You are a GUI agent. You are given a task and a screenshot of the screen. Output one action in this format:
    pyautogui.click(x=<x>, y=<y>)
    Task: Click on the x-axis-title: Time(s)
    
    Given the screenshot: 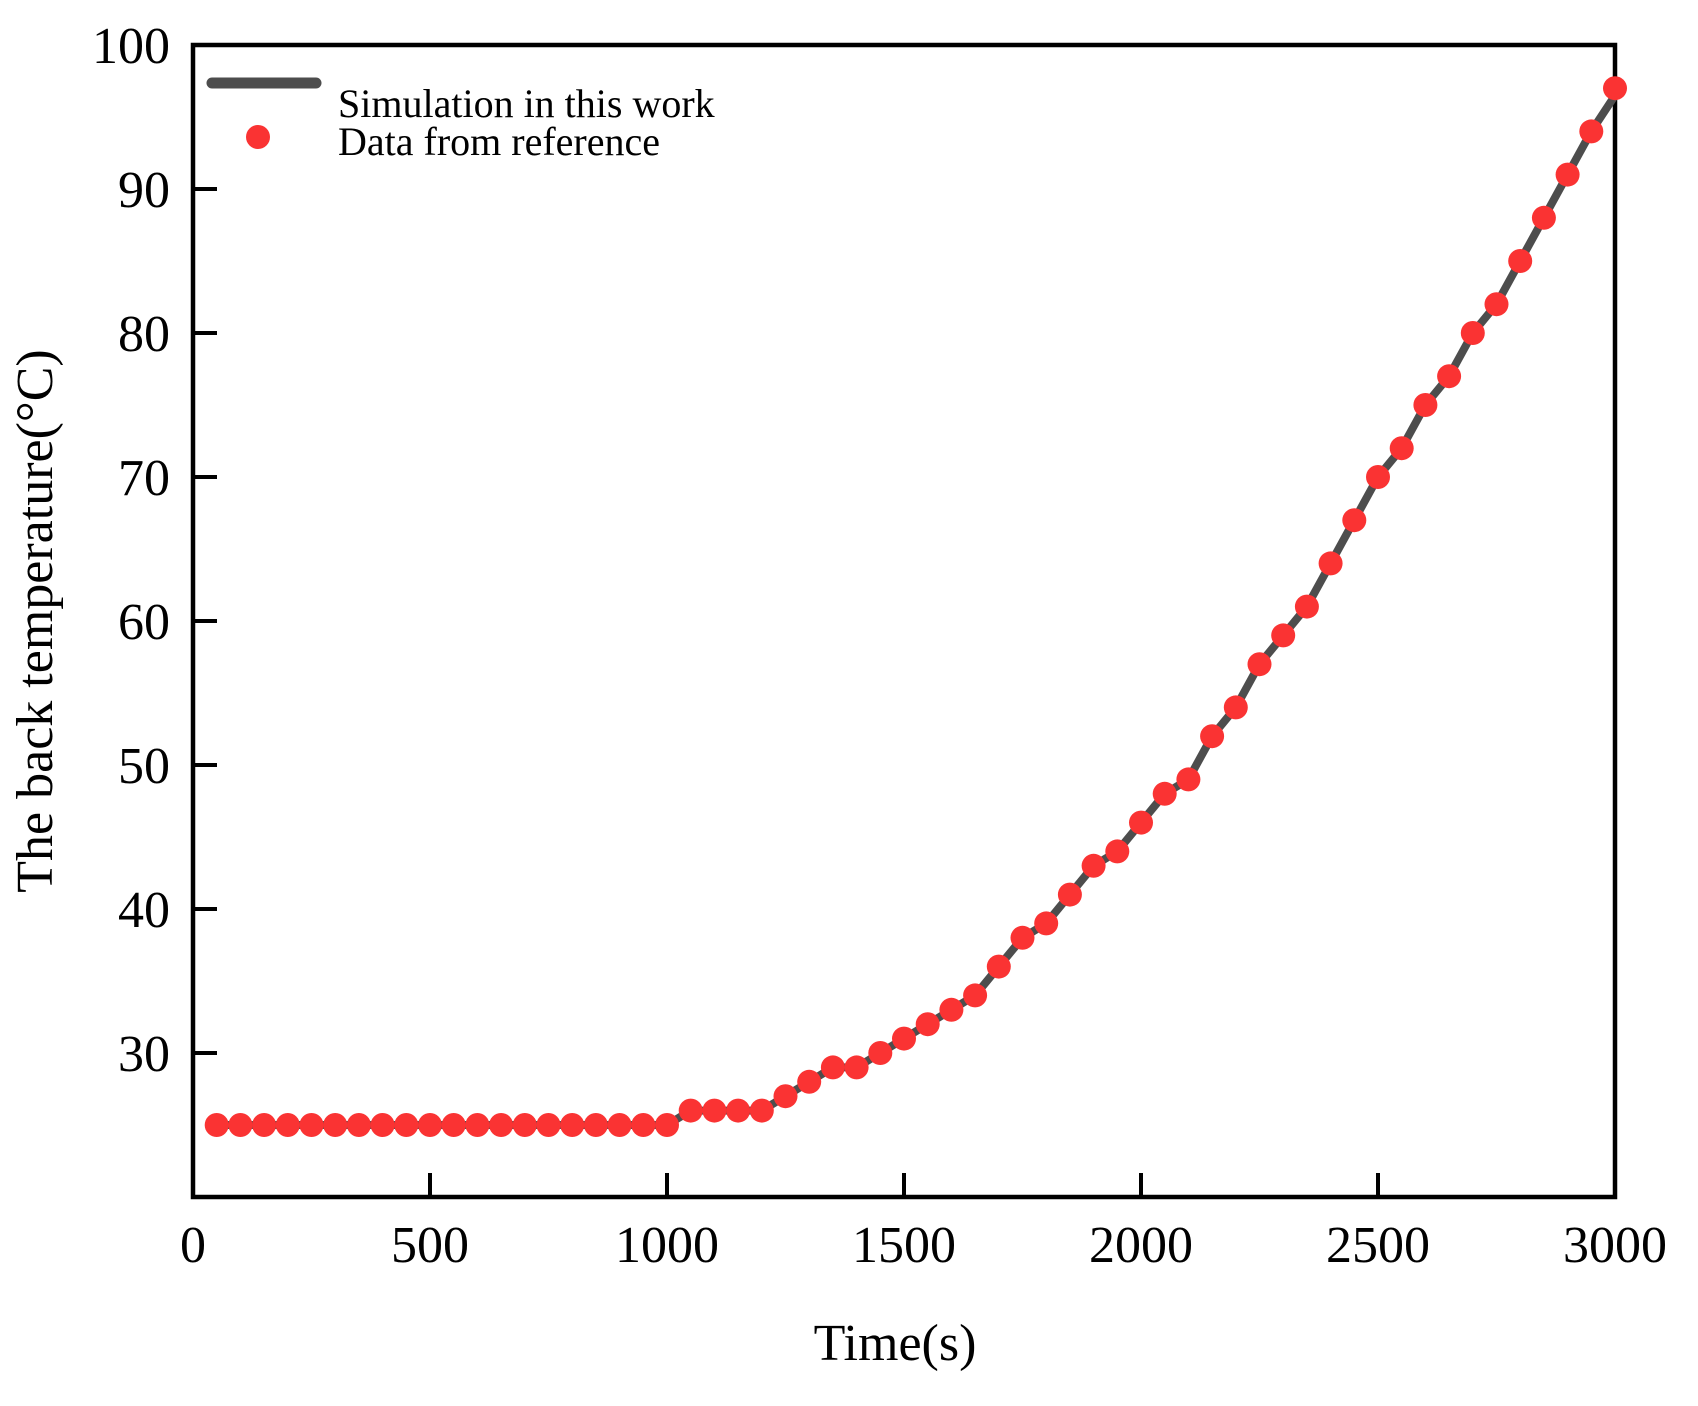 What is the action you would take?
    pyautogui.click(x=895, y=1343)
    